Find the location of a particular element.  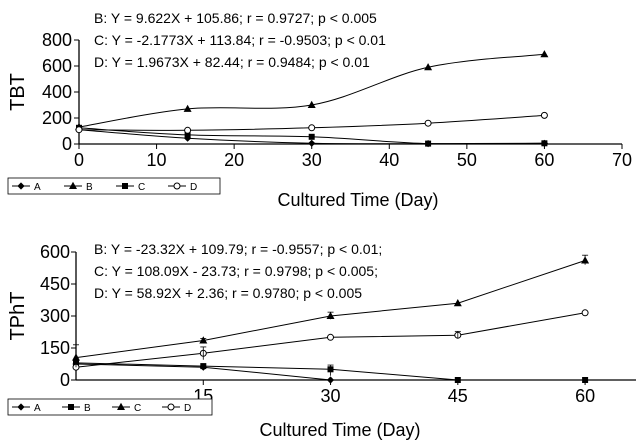

tpht-legend-marker-c is located at coordinates (121, 406).